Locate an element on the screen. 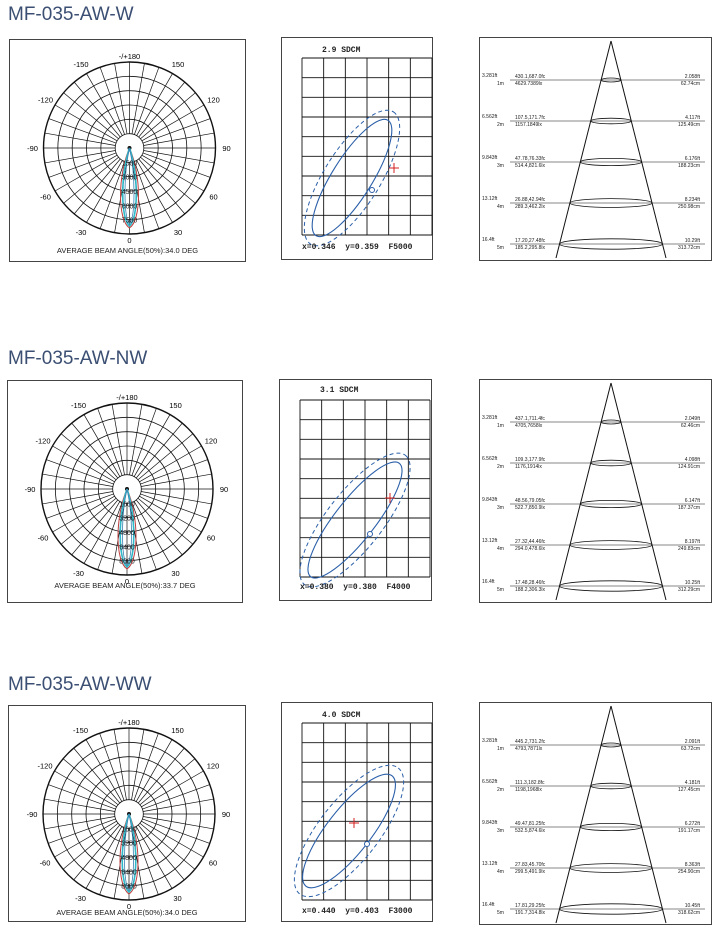  polar-angle-label: -/+180 is located at coordinates (129, 56).